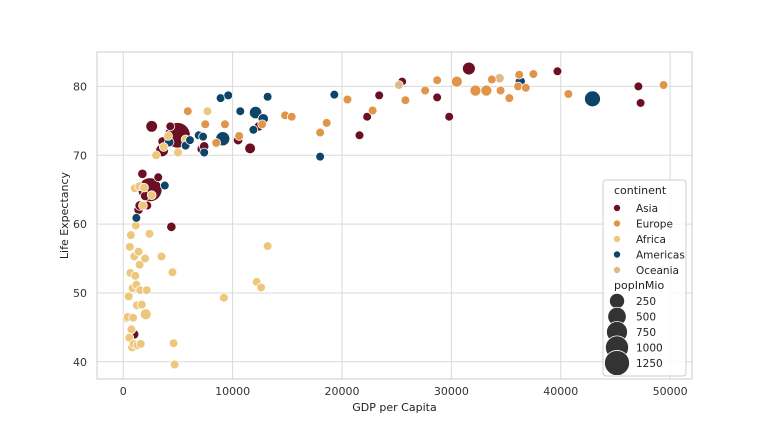  Describe the element at coordinates (394, 407) in the screenshot. I see `x-axis-title: GDP per Capita` at that location.